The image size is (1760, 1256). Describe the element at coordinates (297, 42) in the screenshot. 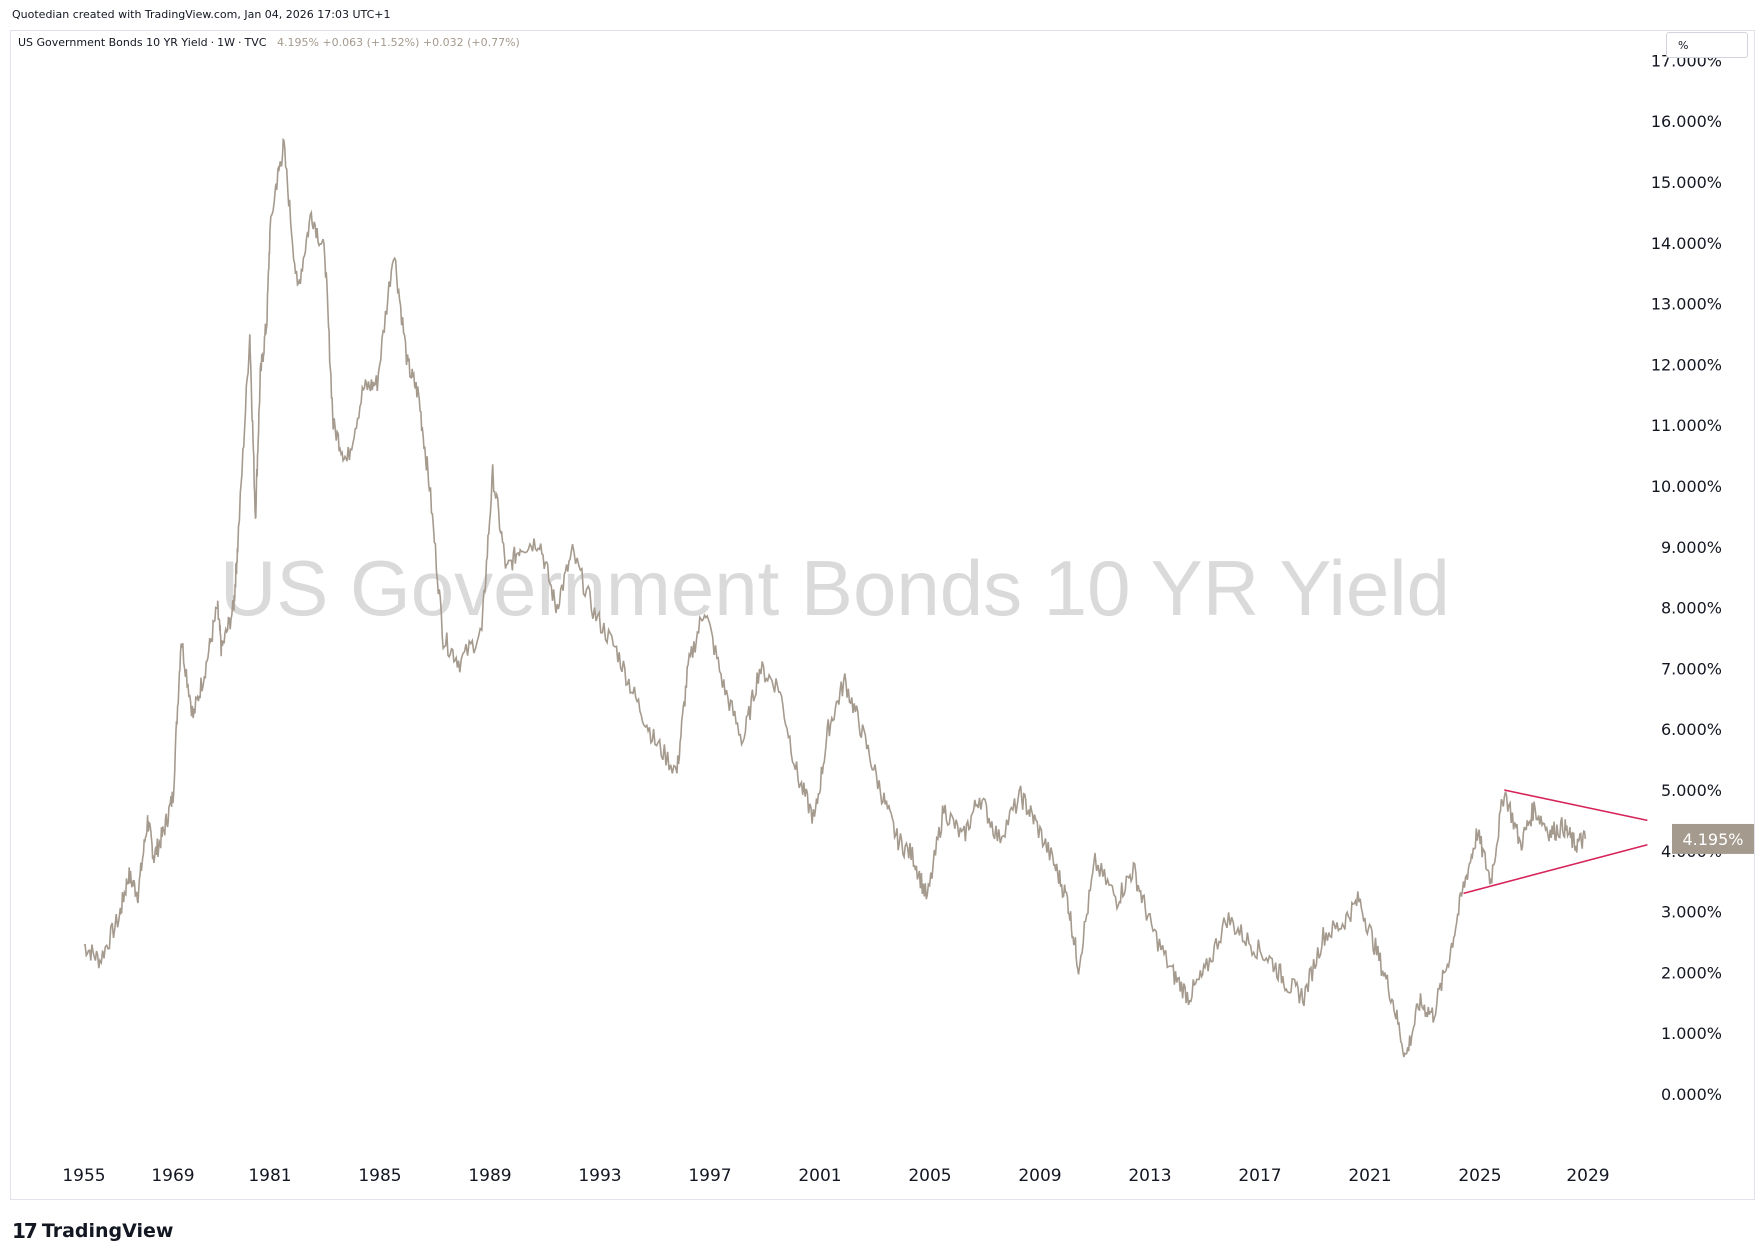

I see `legend-last: 4.195%` at that location.